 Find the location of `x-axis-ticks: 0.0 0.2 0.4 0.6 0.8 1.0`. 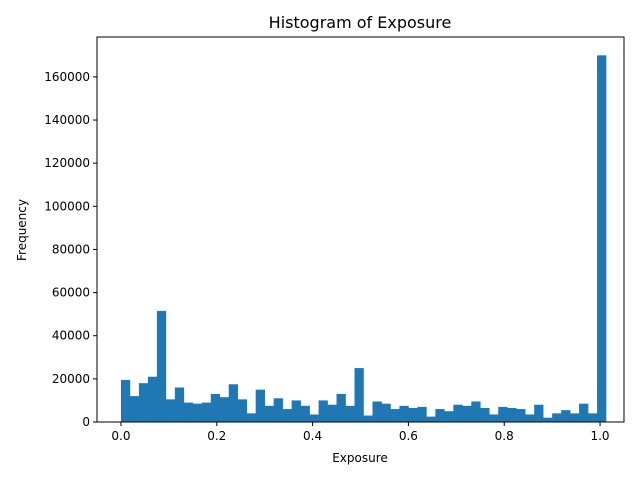

x-axis-ticks: 0.0 0.2 0.4 0.6 0.8 1.0 is located at coordinates (360, 432).